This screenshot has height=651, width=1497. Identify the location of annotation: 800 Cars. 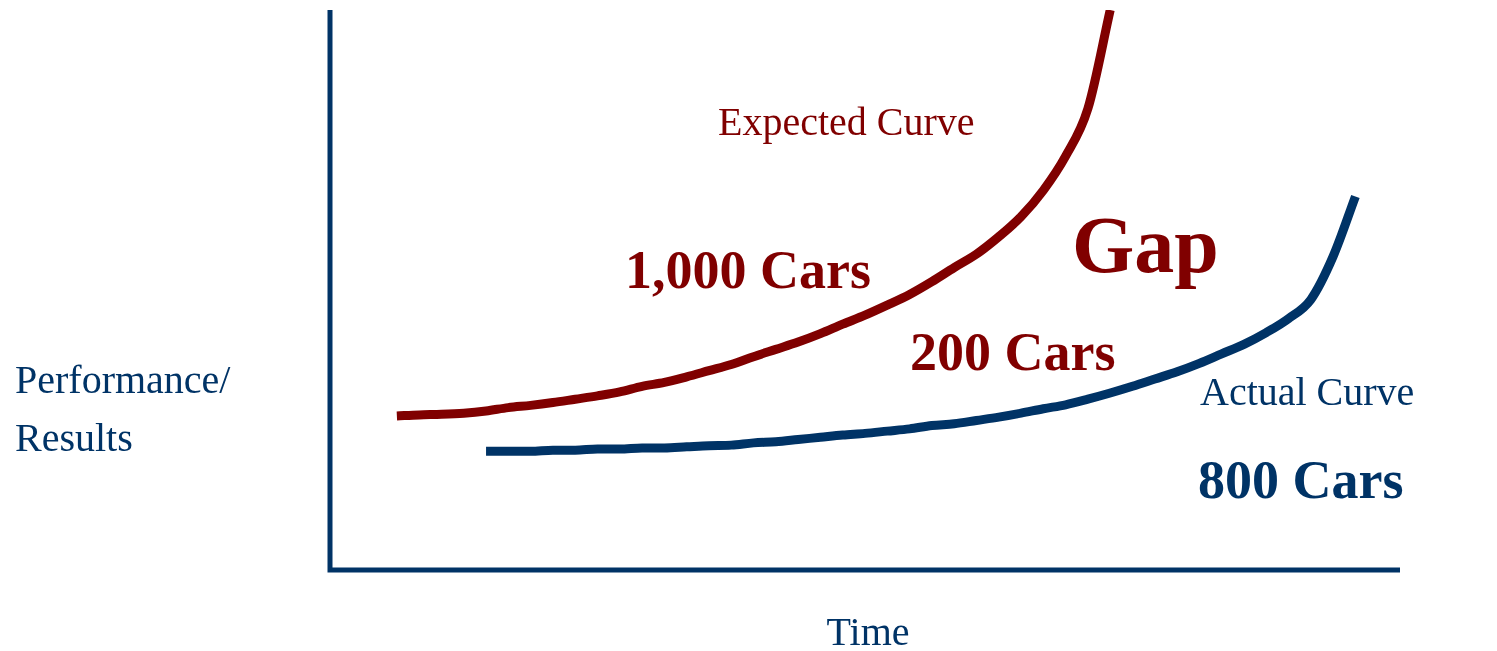
(1301, 480).